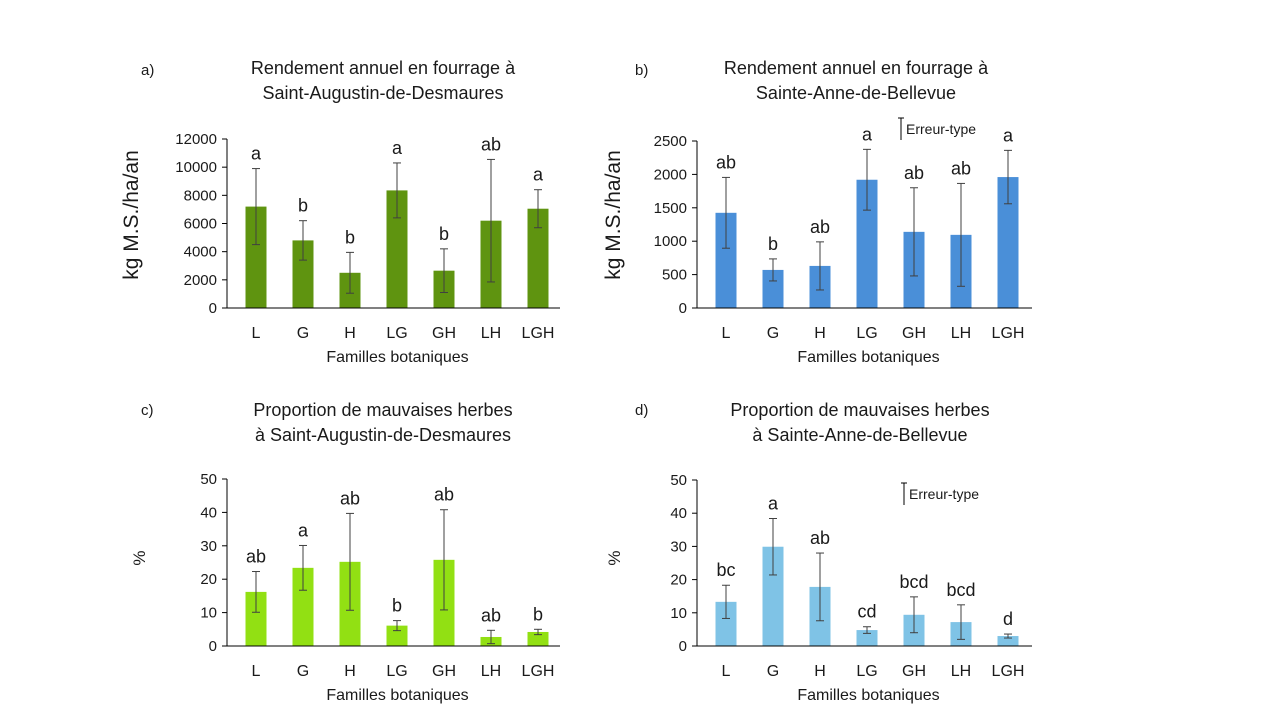 The width and height of the screenshot is (1280, 720). I want to click on y-tick-label: 10000, so click(196, 167).